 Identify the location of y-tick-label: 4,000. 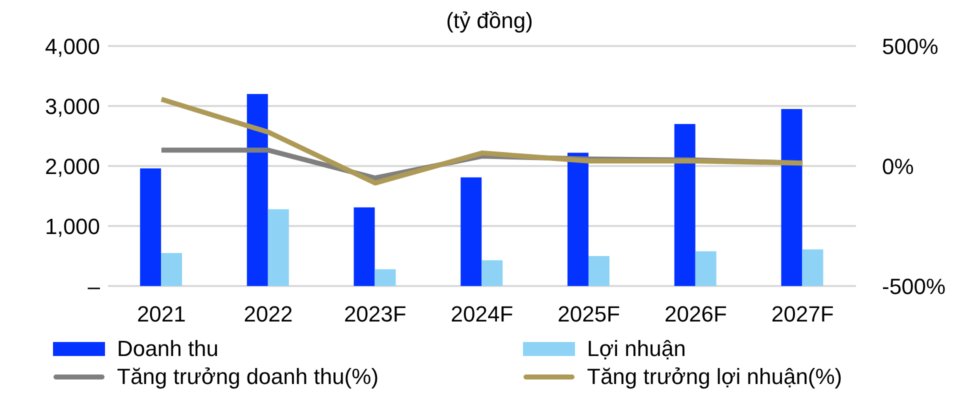
(72, 46).